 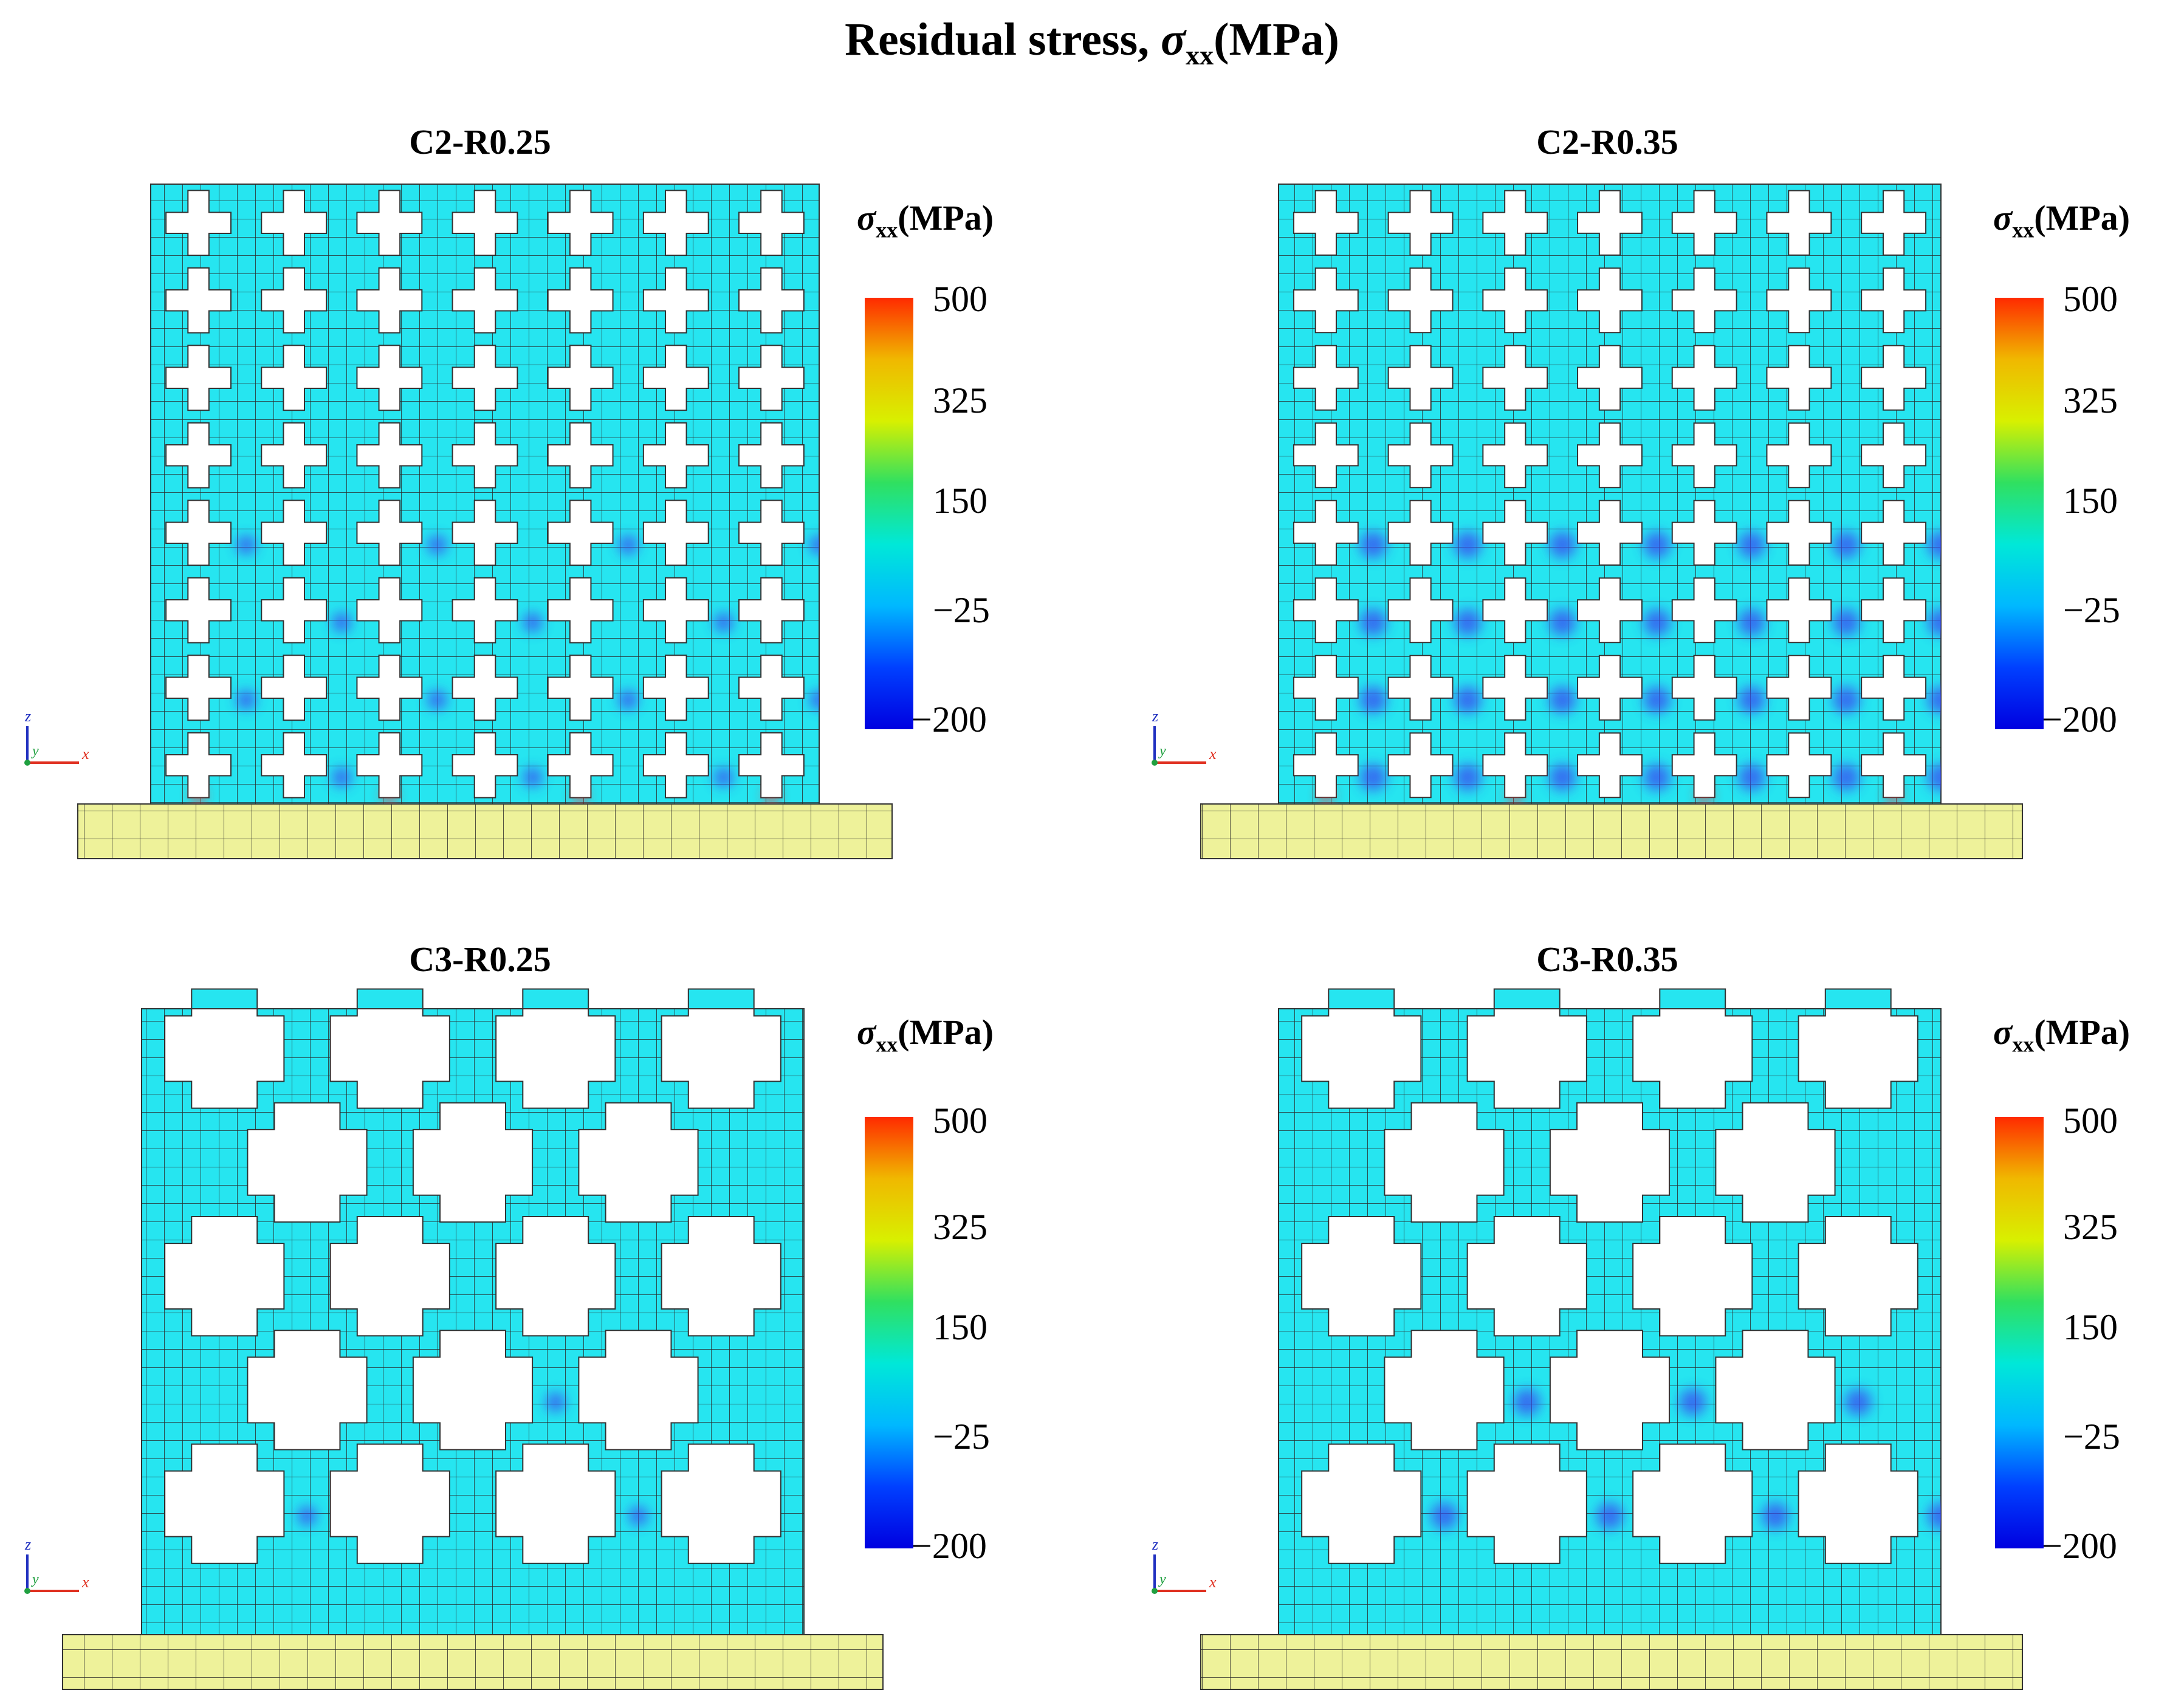 What do you see at coordinates (1607, 142) in the screenshot?
I see `panel-title-c2-r035: C2-R0.35` at bounding box center [1607, 142].